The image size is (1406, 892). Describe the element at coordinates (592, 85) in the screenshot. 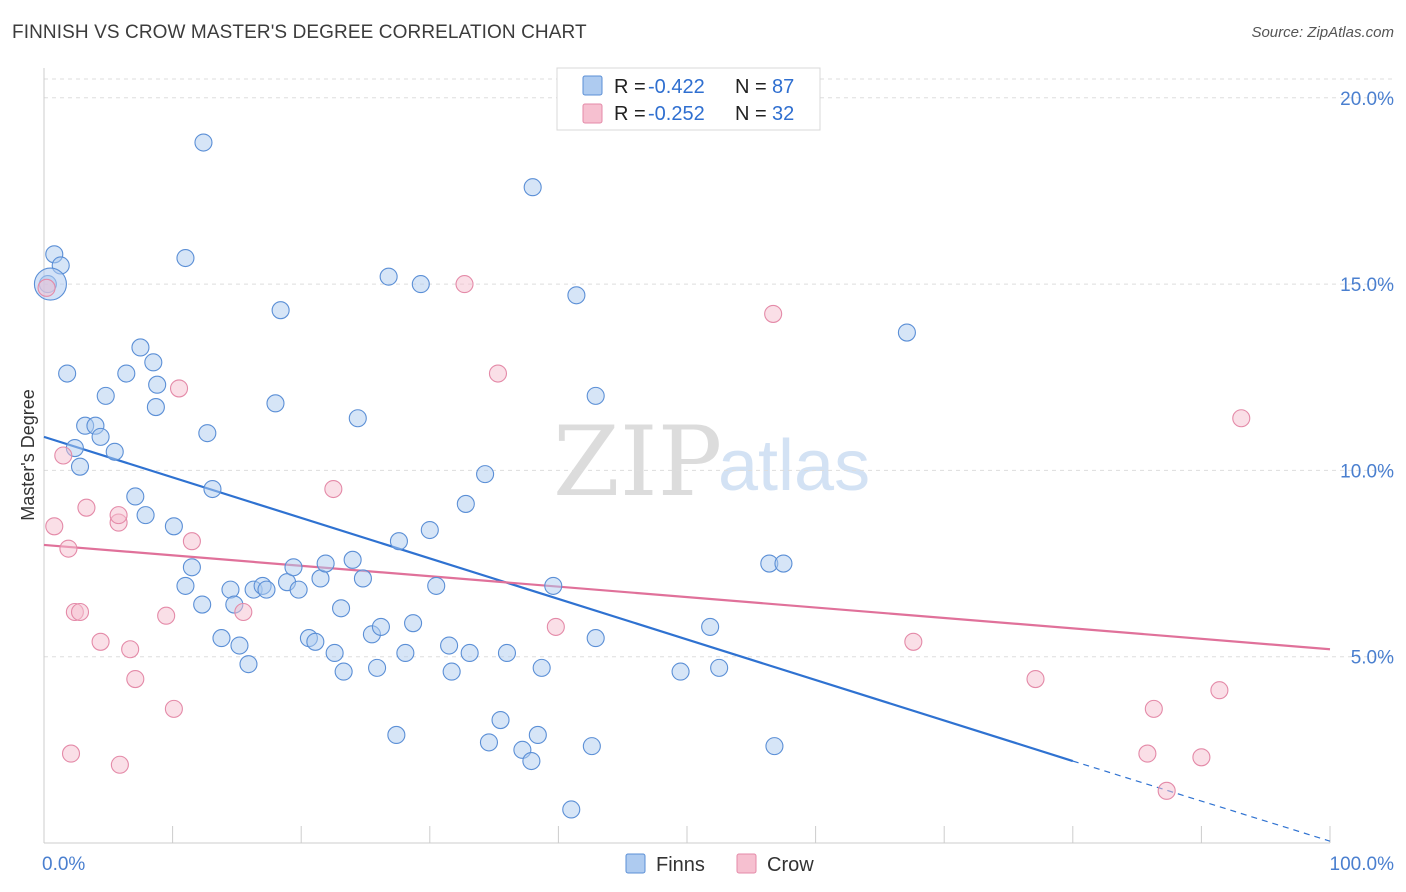

I see `legend-swatch-finns` at that location.